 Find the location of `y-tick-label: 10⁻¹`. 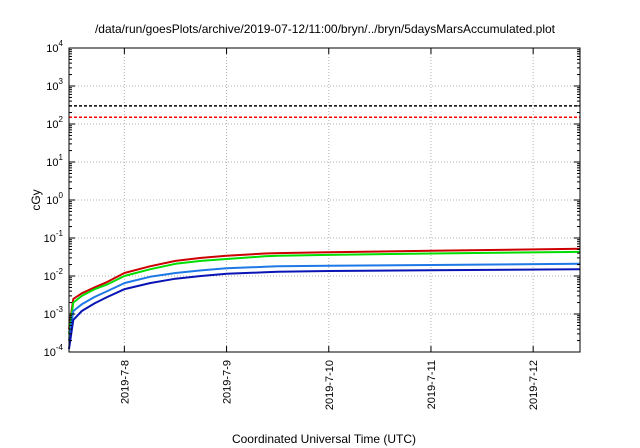

y-tick-label: 10⁻¹ is located at coordinates (54, 237).